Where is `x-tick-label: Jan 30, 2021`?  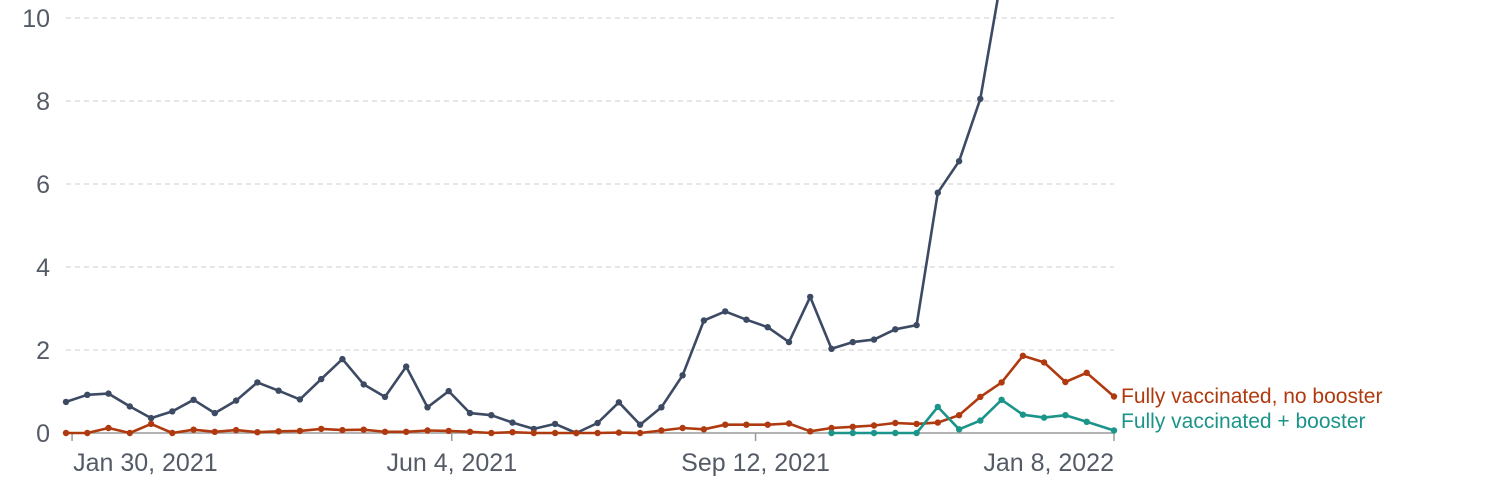
x-tick-label: Jan 30, 2021 is located at coordinates (145, 463).